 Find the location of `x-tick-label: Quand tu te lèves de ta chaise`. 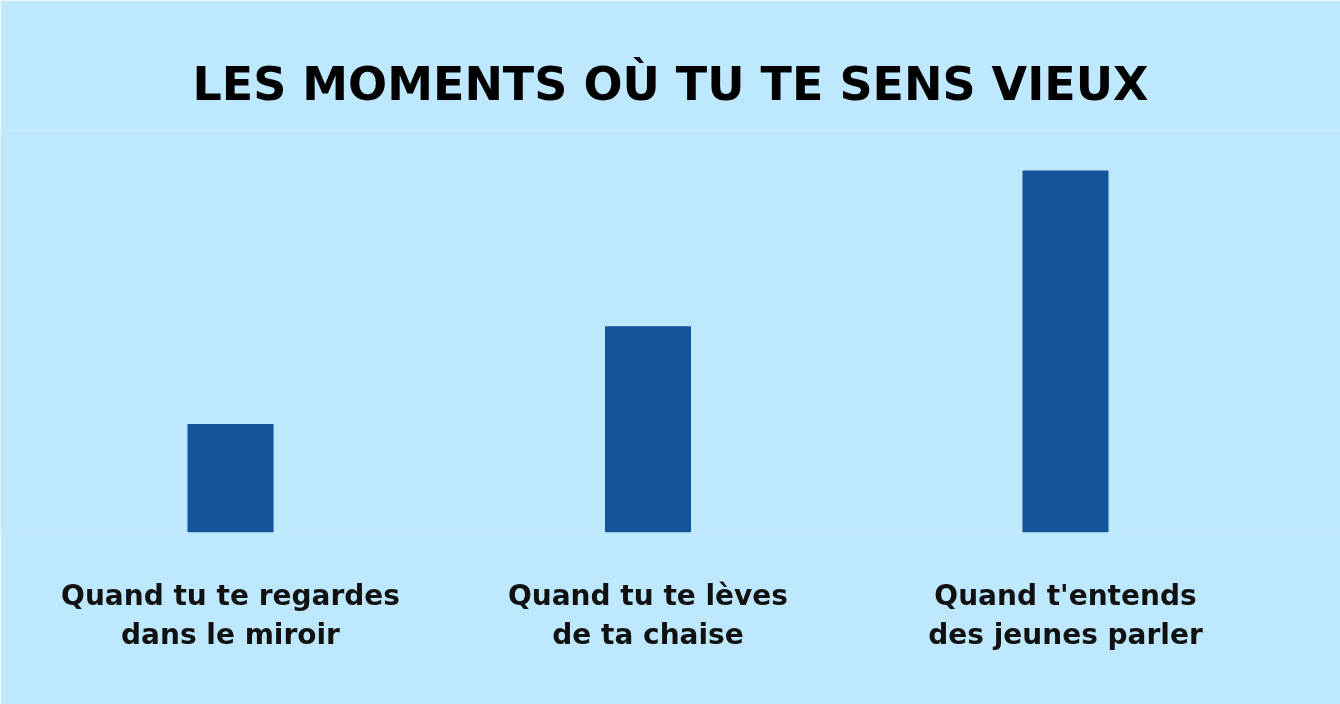

x-tick-label: Quand tu te lèves de ta chaise is located at coordinates (648, 615).